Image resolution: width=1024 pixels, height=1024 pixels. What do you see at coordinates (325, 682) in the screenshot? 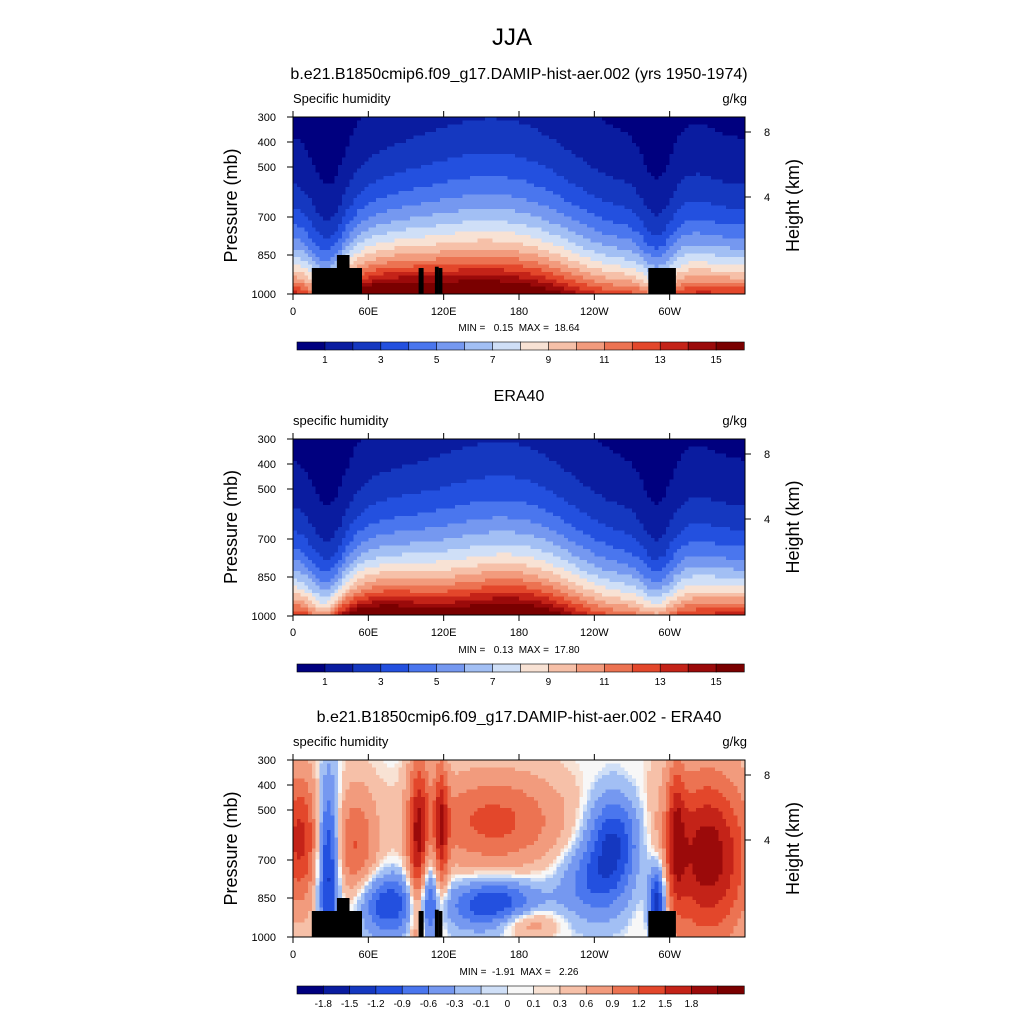
I see `colorbar-label: 1` at bounding box center [325, 682].